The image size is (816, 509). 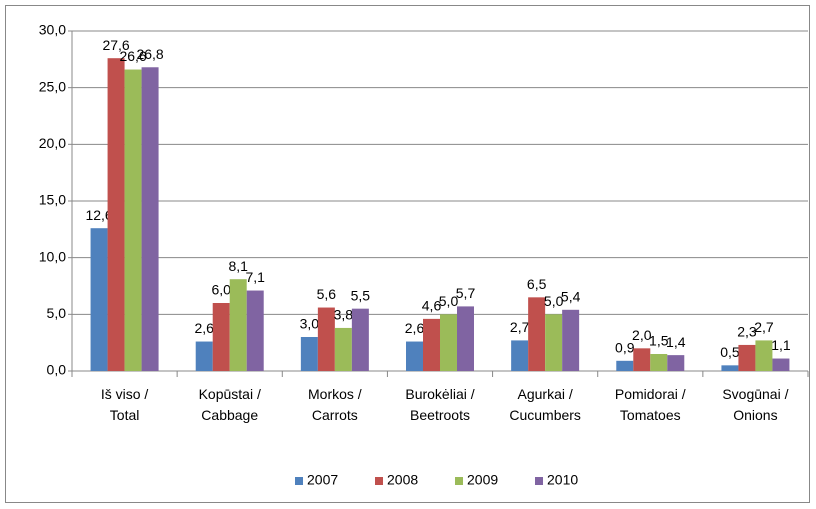 I want to click on data-label: 5,5, so click(x=361, y=295).